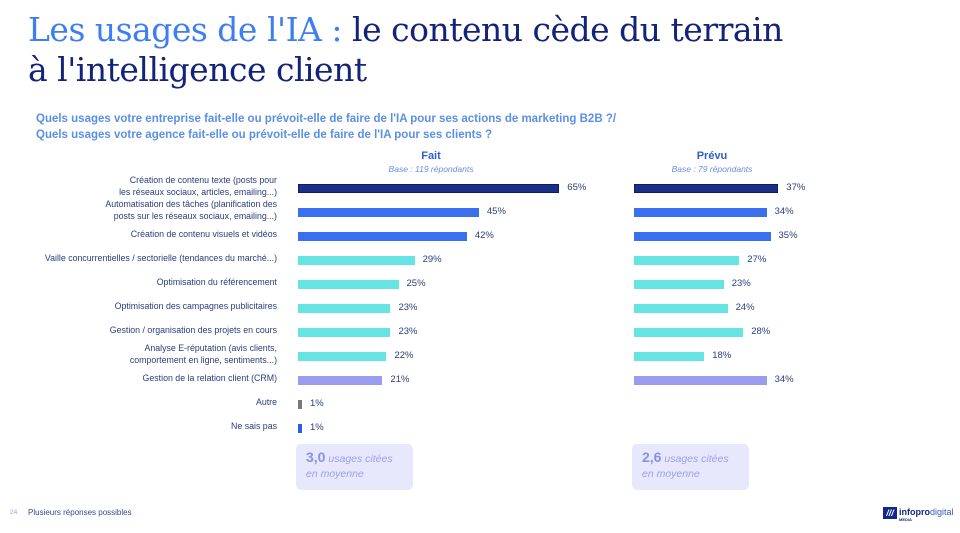  Describe the element at coordinates (757, 259) in the screenshot. I see `prevu-value-label: 27%` at that location.